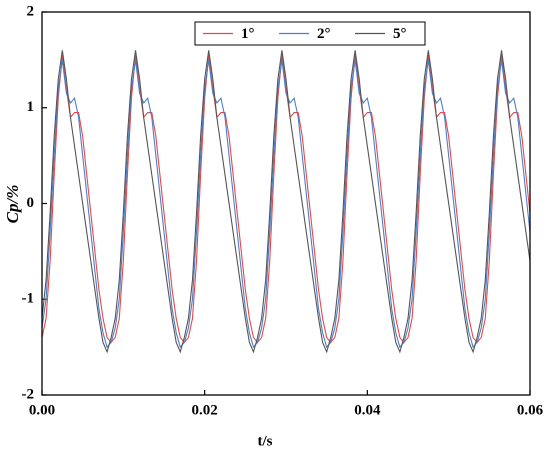 The image size is (550, 459). Describe the element at coordinates (205, 410) in the screenshot. I see `x-tick-label: 0.02` at that location.